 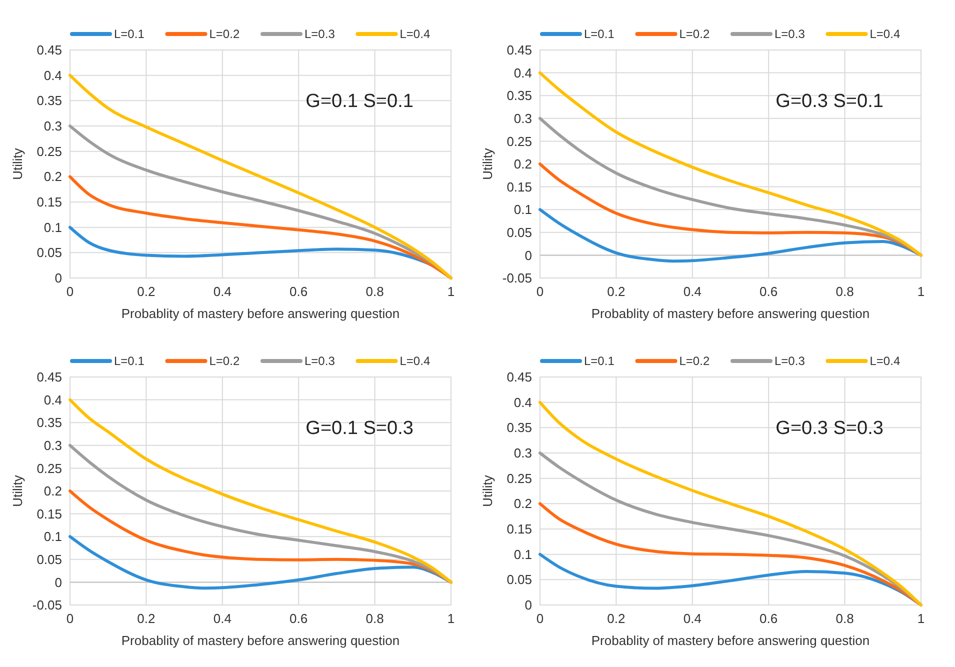 What do you see at coordinates (830, 428) in the screenshot?
I see `annotation: G=0.3 S=0.3` at bounding box center [830, 428].